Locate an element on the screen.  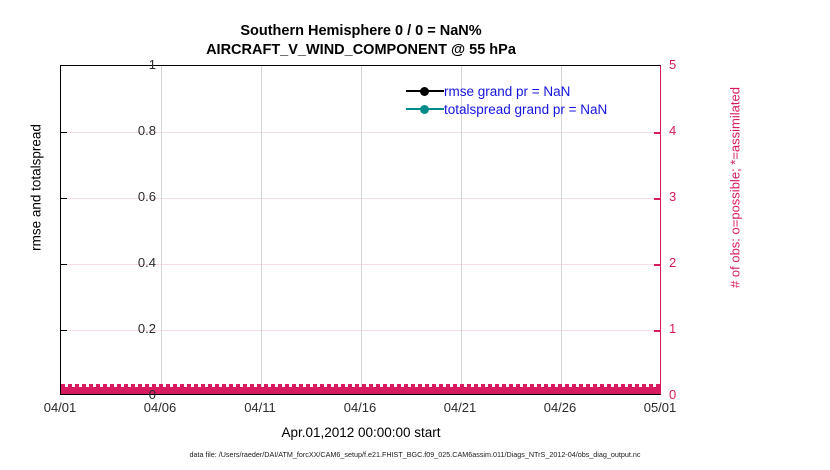
y-axis-title-left: rmse and totalspread is located at coordinates (36, 187).